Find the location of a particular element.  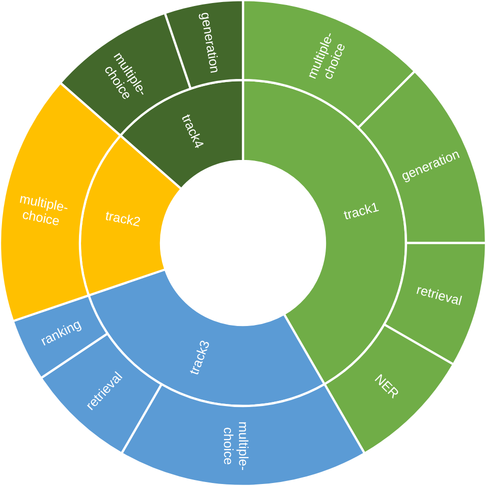

slice-label: generation is located at coordinates (210, 42).